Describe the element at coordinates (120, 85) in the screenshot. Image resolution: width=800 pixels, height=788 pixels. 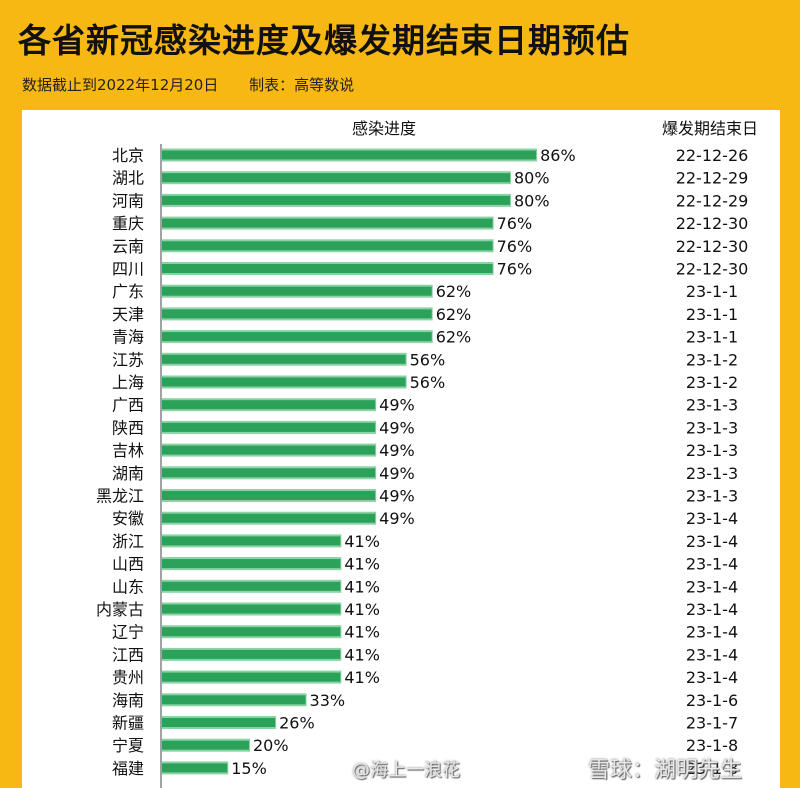
I see `date-note: 数据截止到2022年12月20日` at that location.